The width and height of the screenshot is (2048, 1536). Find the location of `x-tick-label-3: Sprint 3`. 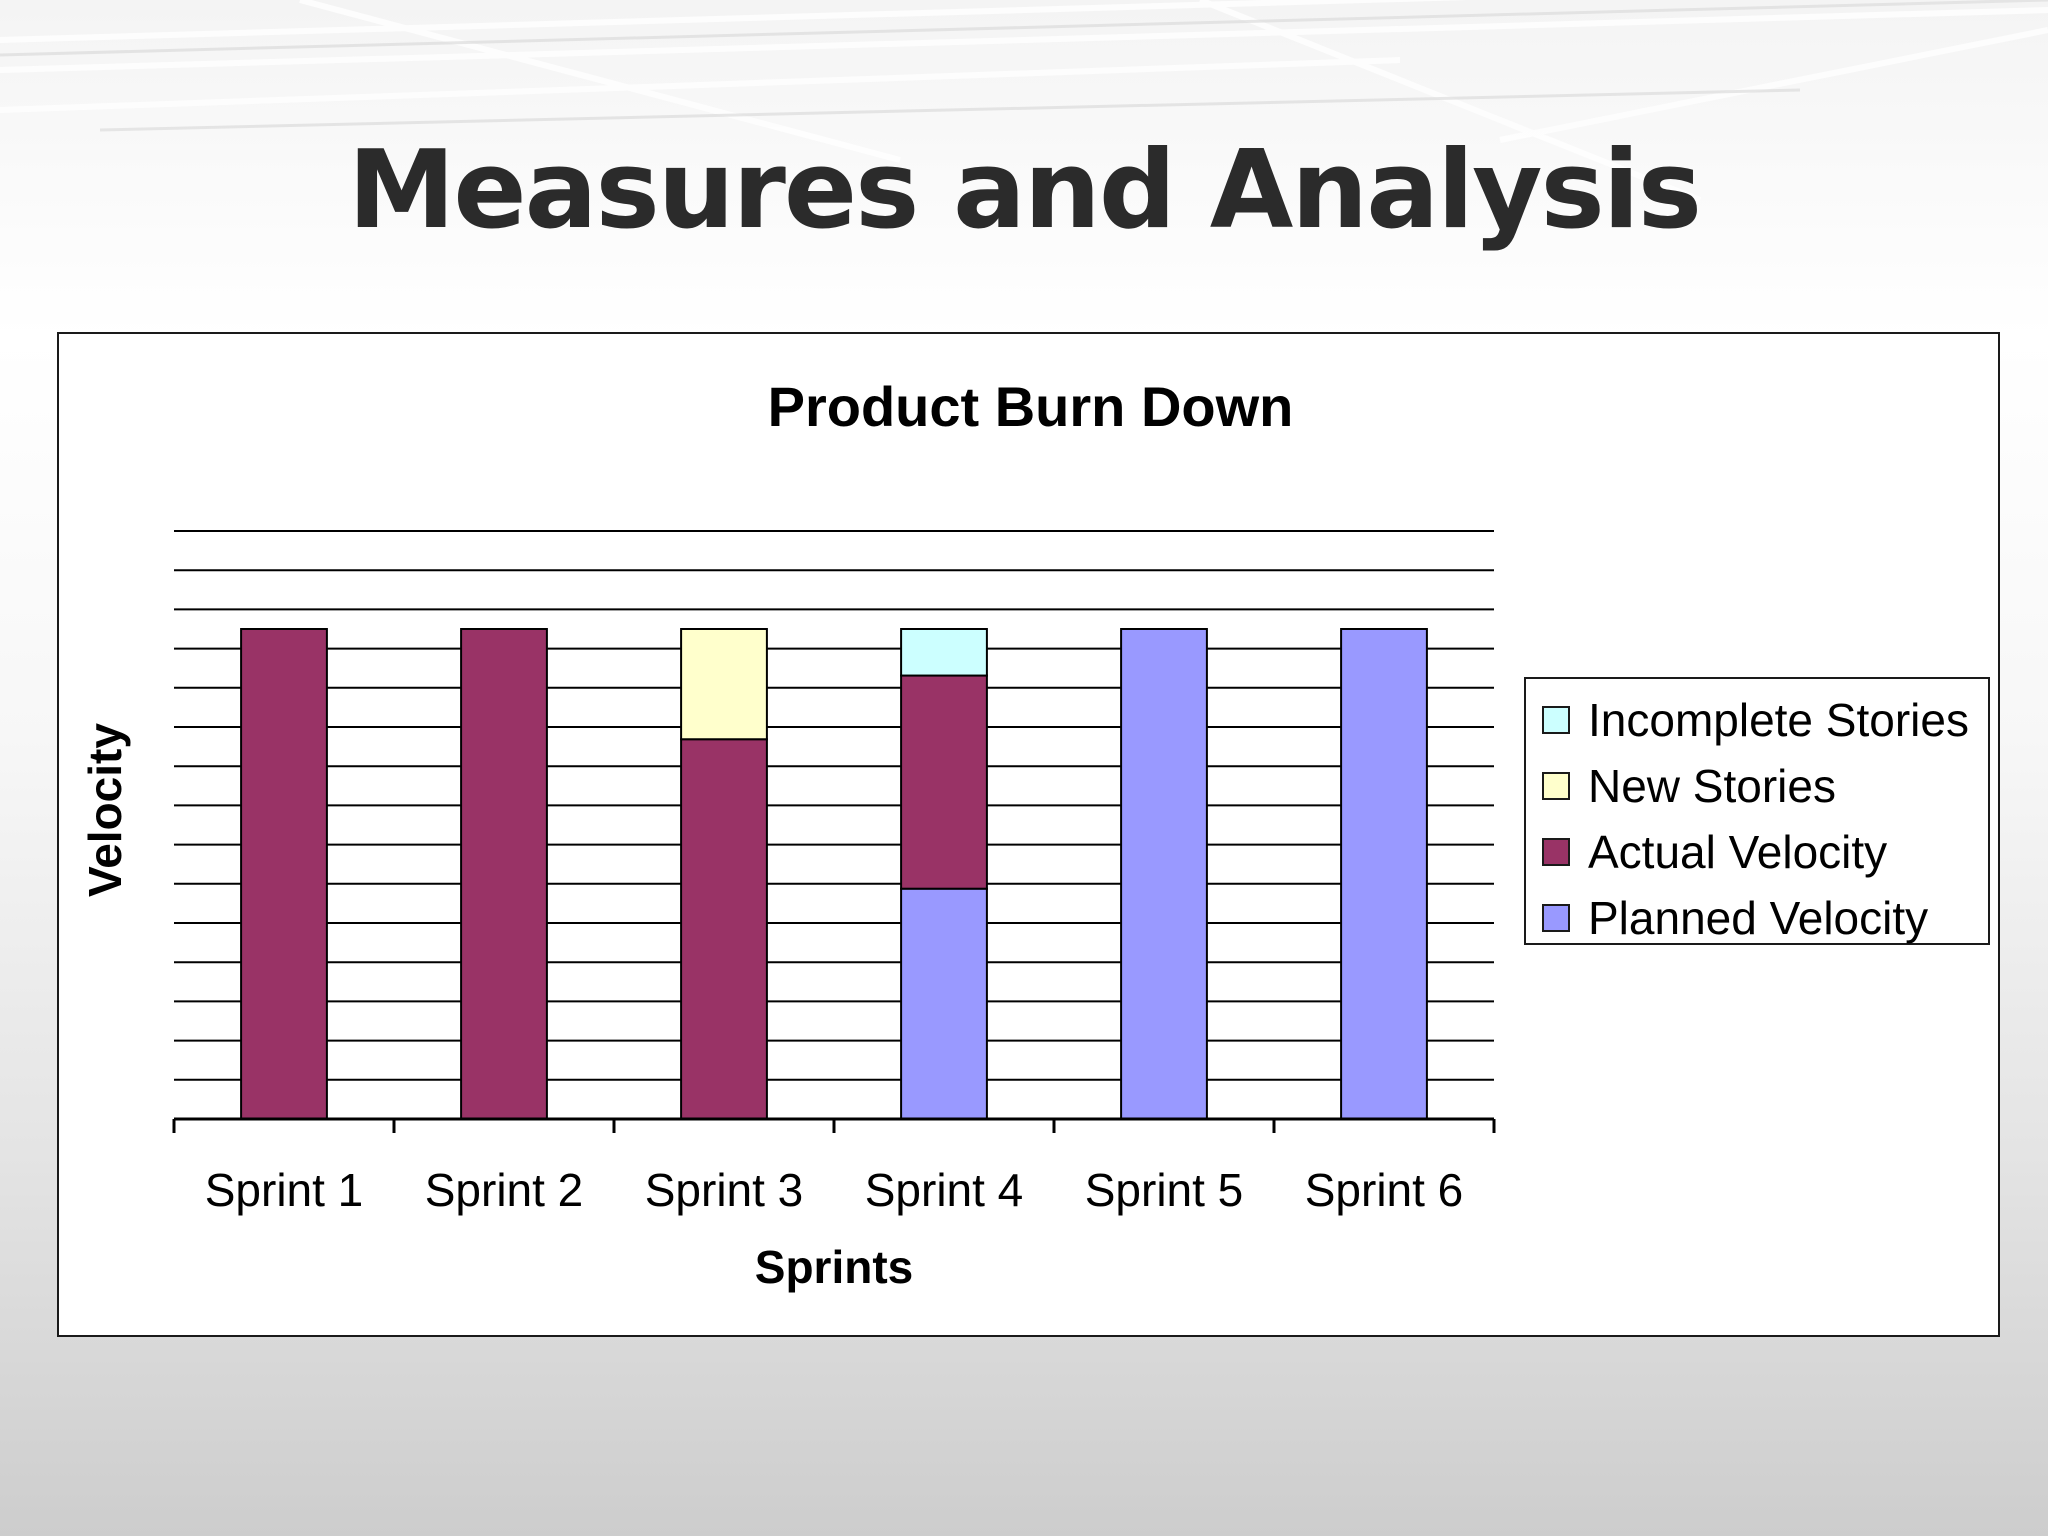

x-tick-label-3: Sprint 3 is located at coordinates (724, 1190).